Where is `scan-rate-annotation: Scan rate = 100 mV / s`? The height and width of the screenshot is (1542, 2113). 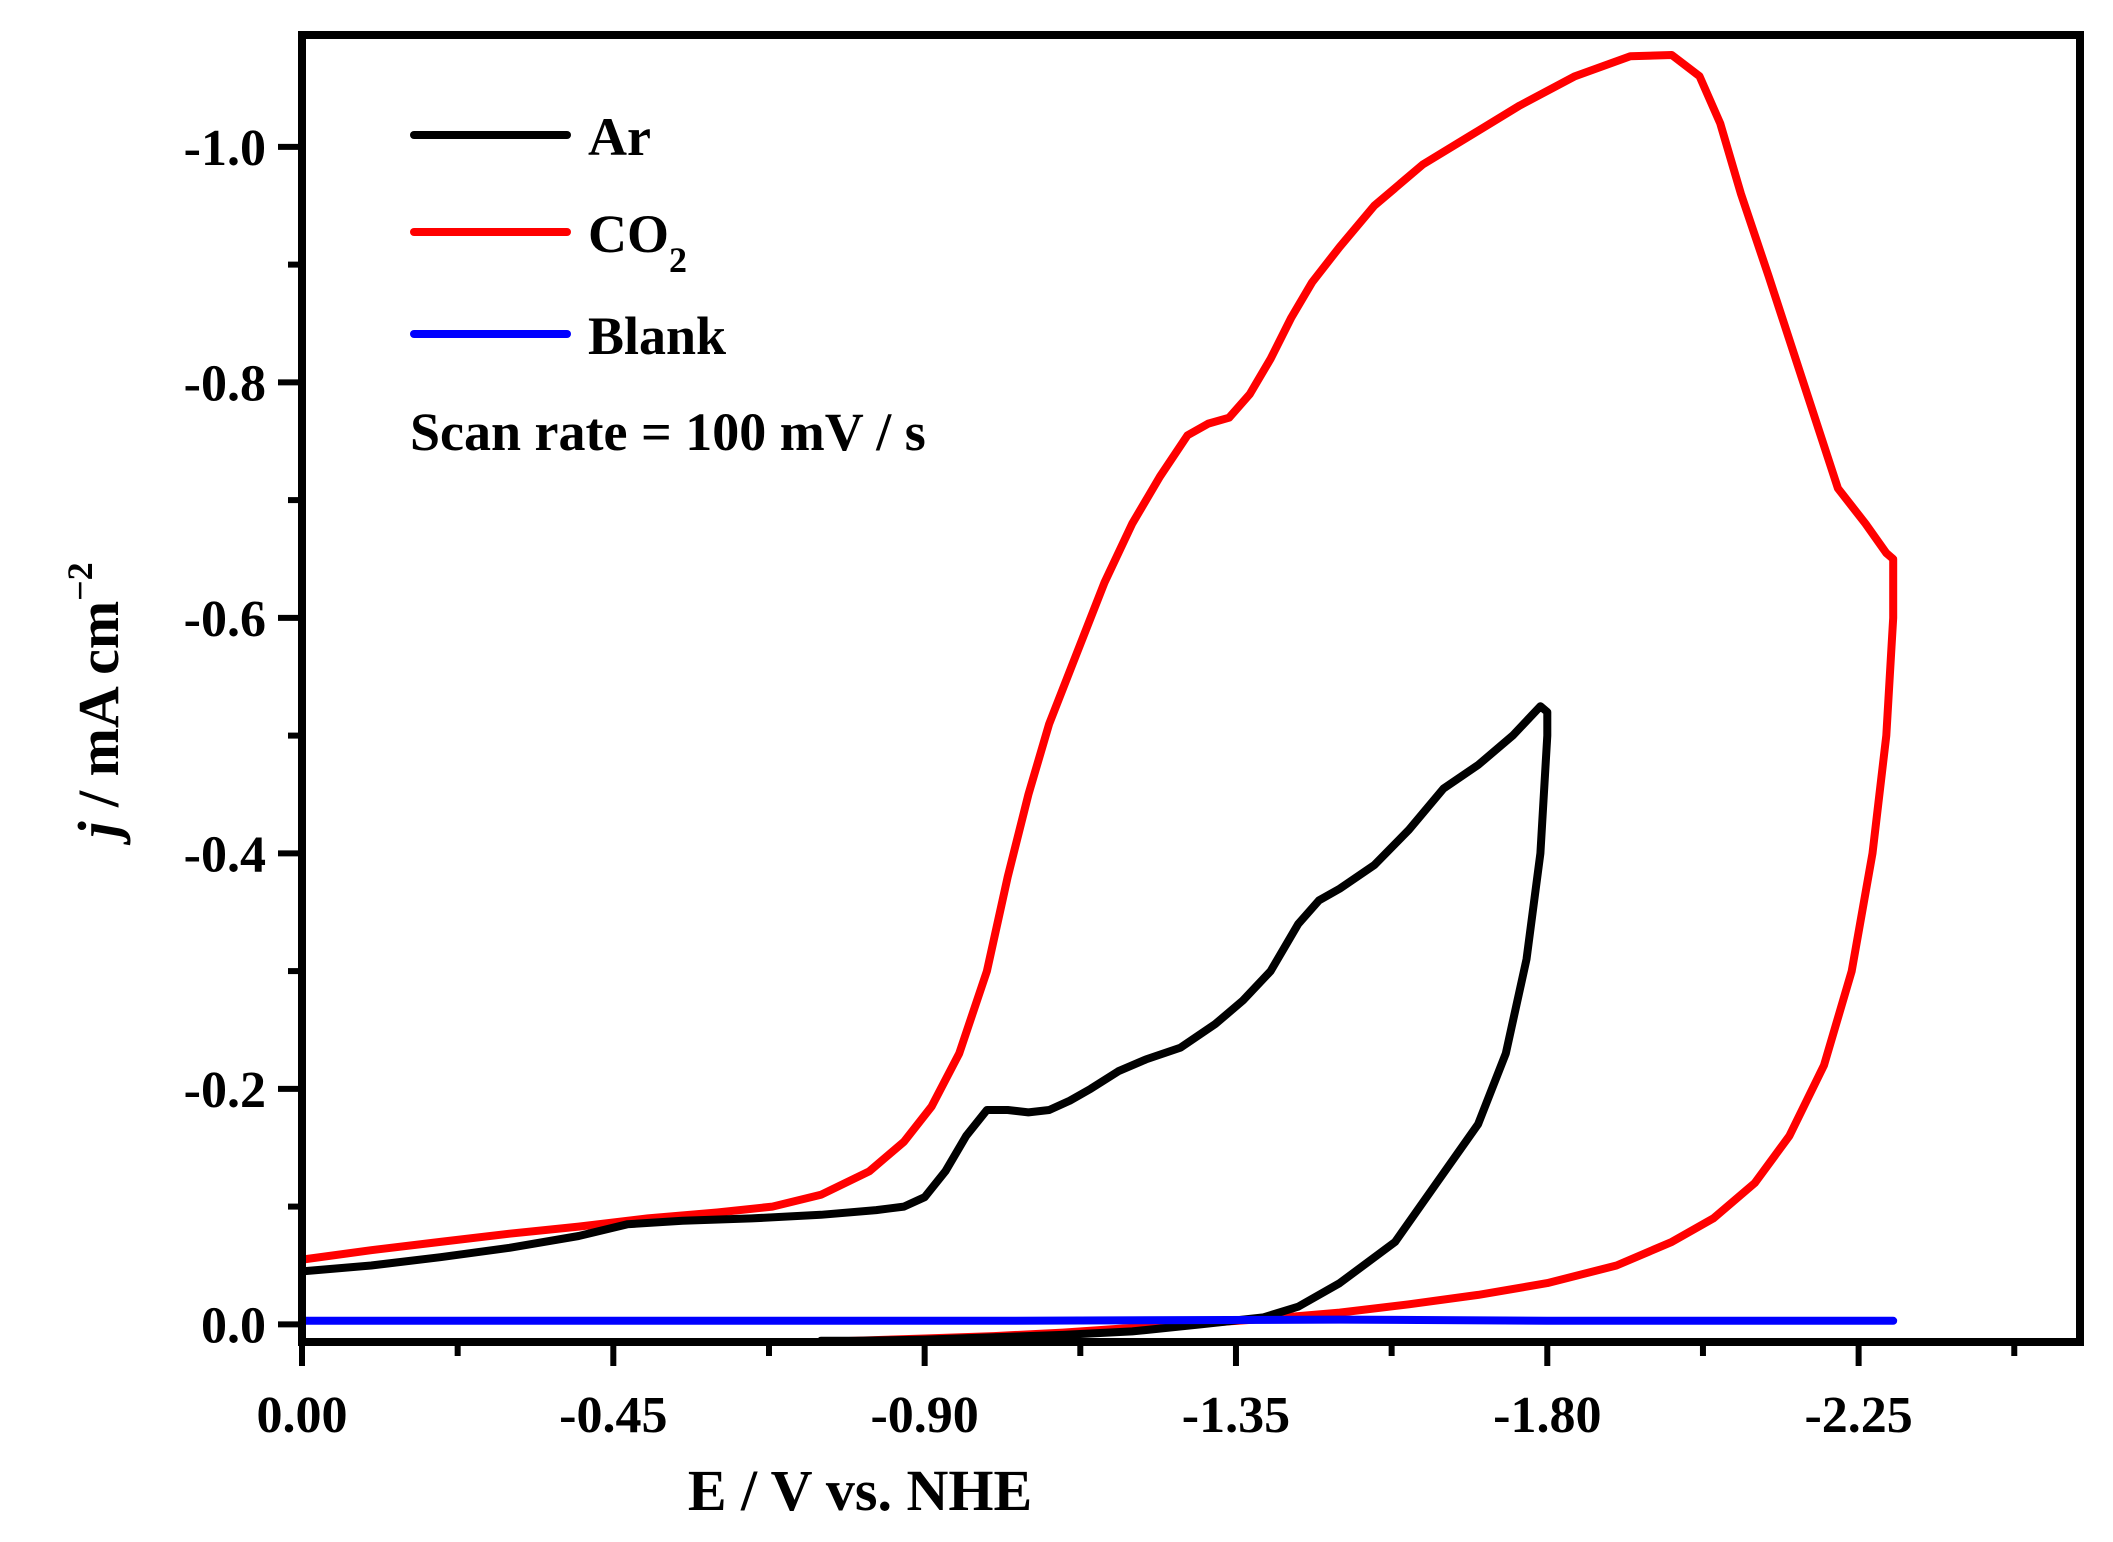 scan-rate-annotation: Scan rate = 100 mV / s is located at coordinates (668, 432).